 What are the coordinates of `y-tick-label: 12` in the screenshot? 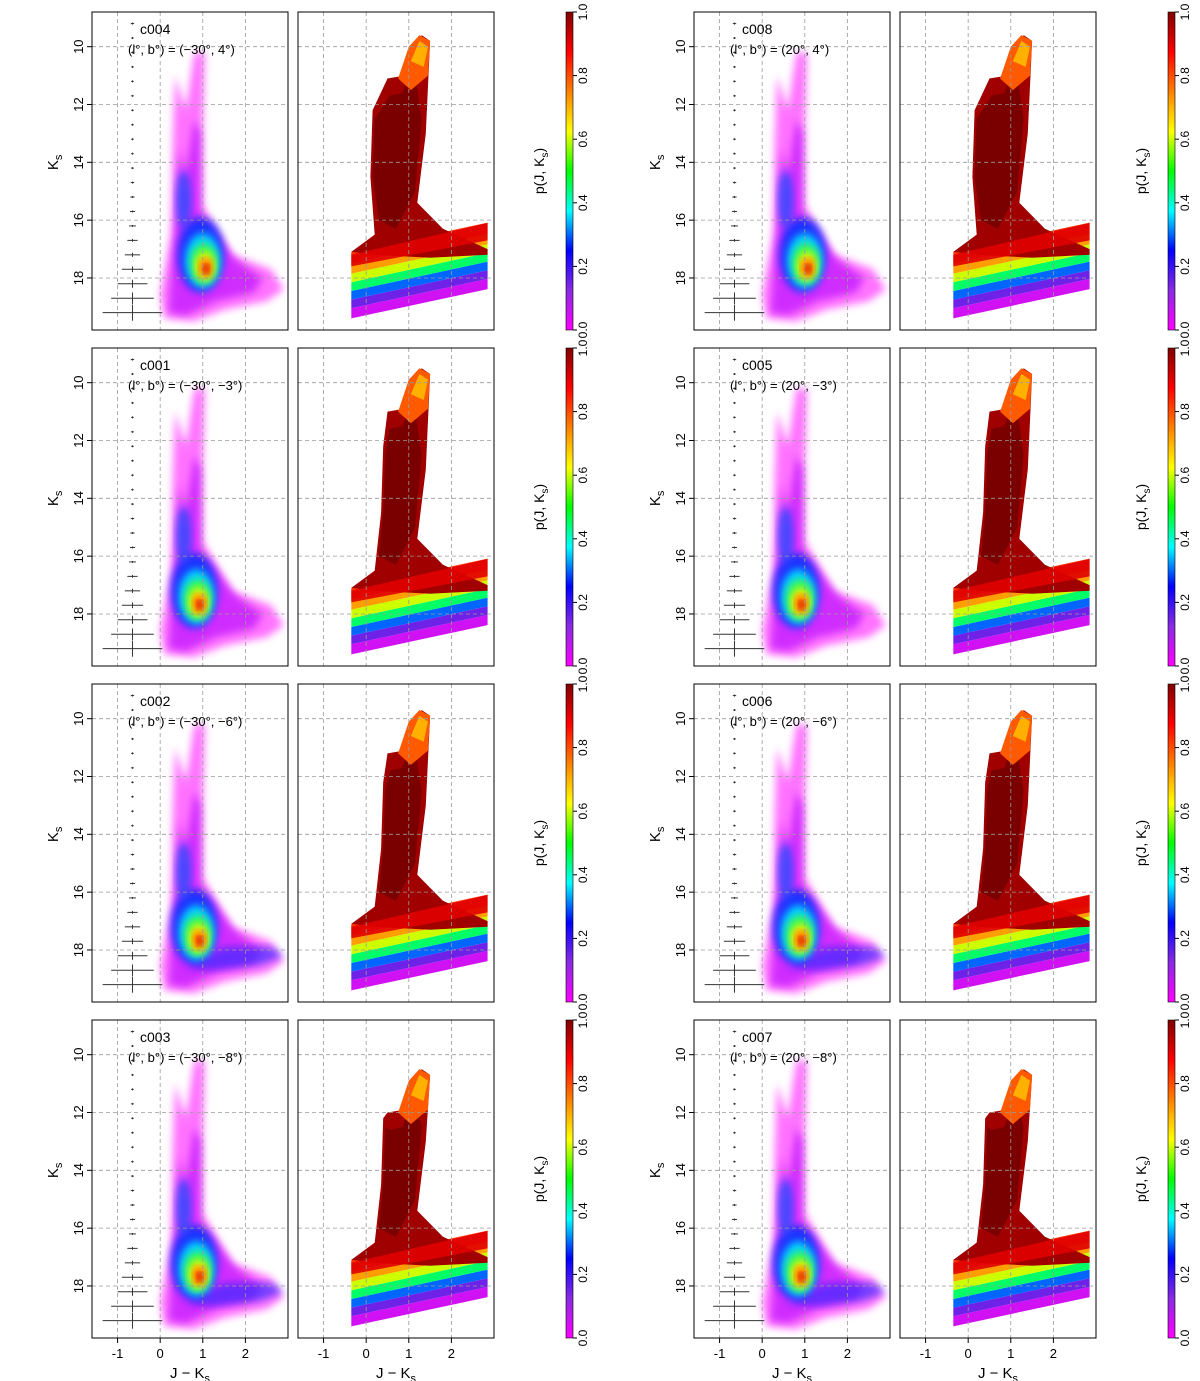 It's located at (680, 440).